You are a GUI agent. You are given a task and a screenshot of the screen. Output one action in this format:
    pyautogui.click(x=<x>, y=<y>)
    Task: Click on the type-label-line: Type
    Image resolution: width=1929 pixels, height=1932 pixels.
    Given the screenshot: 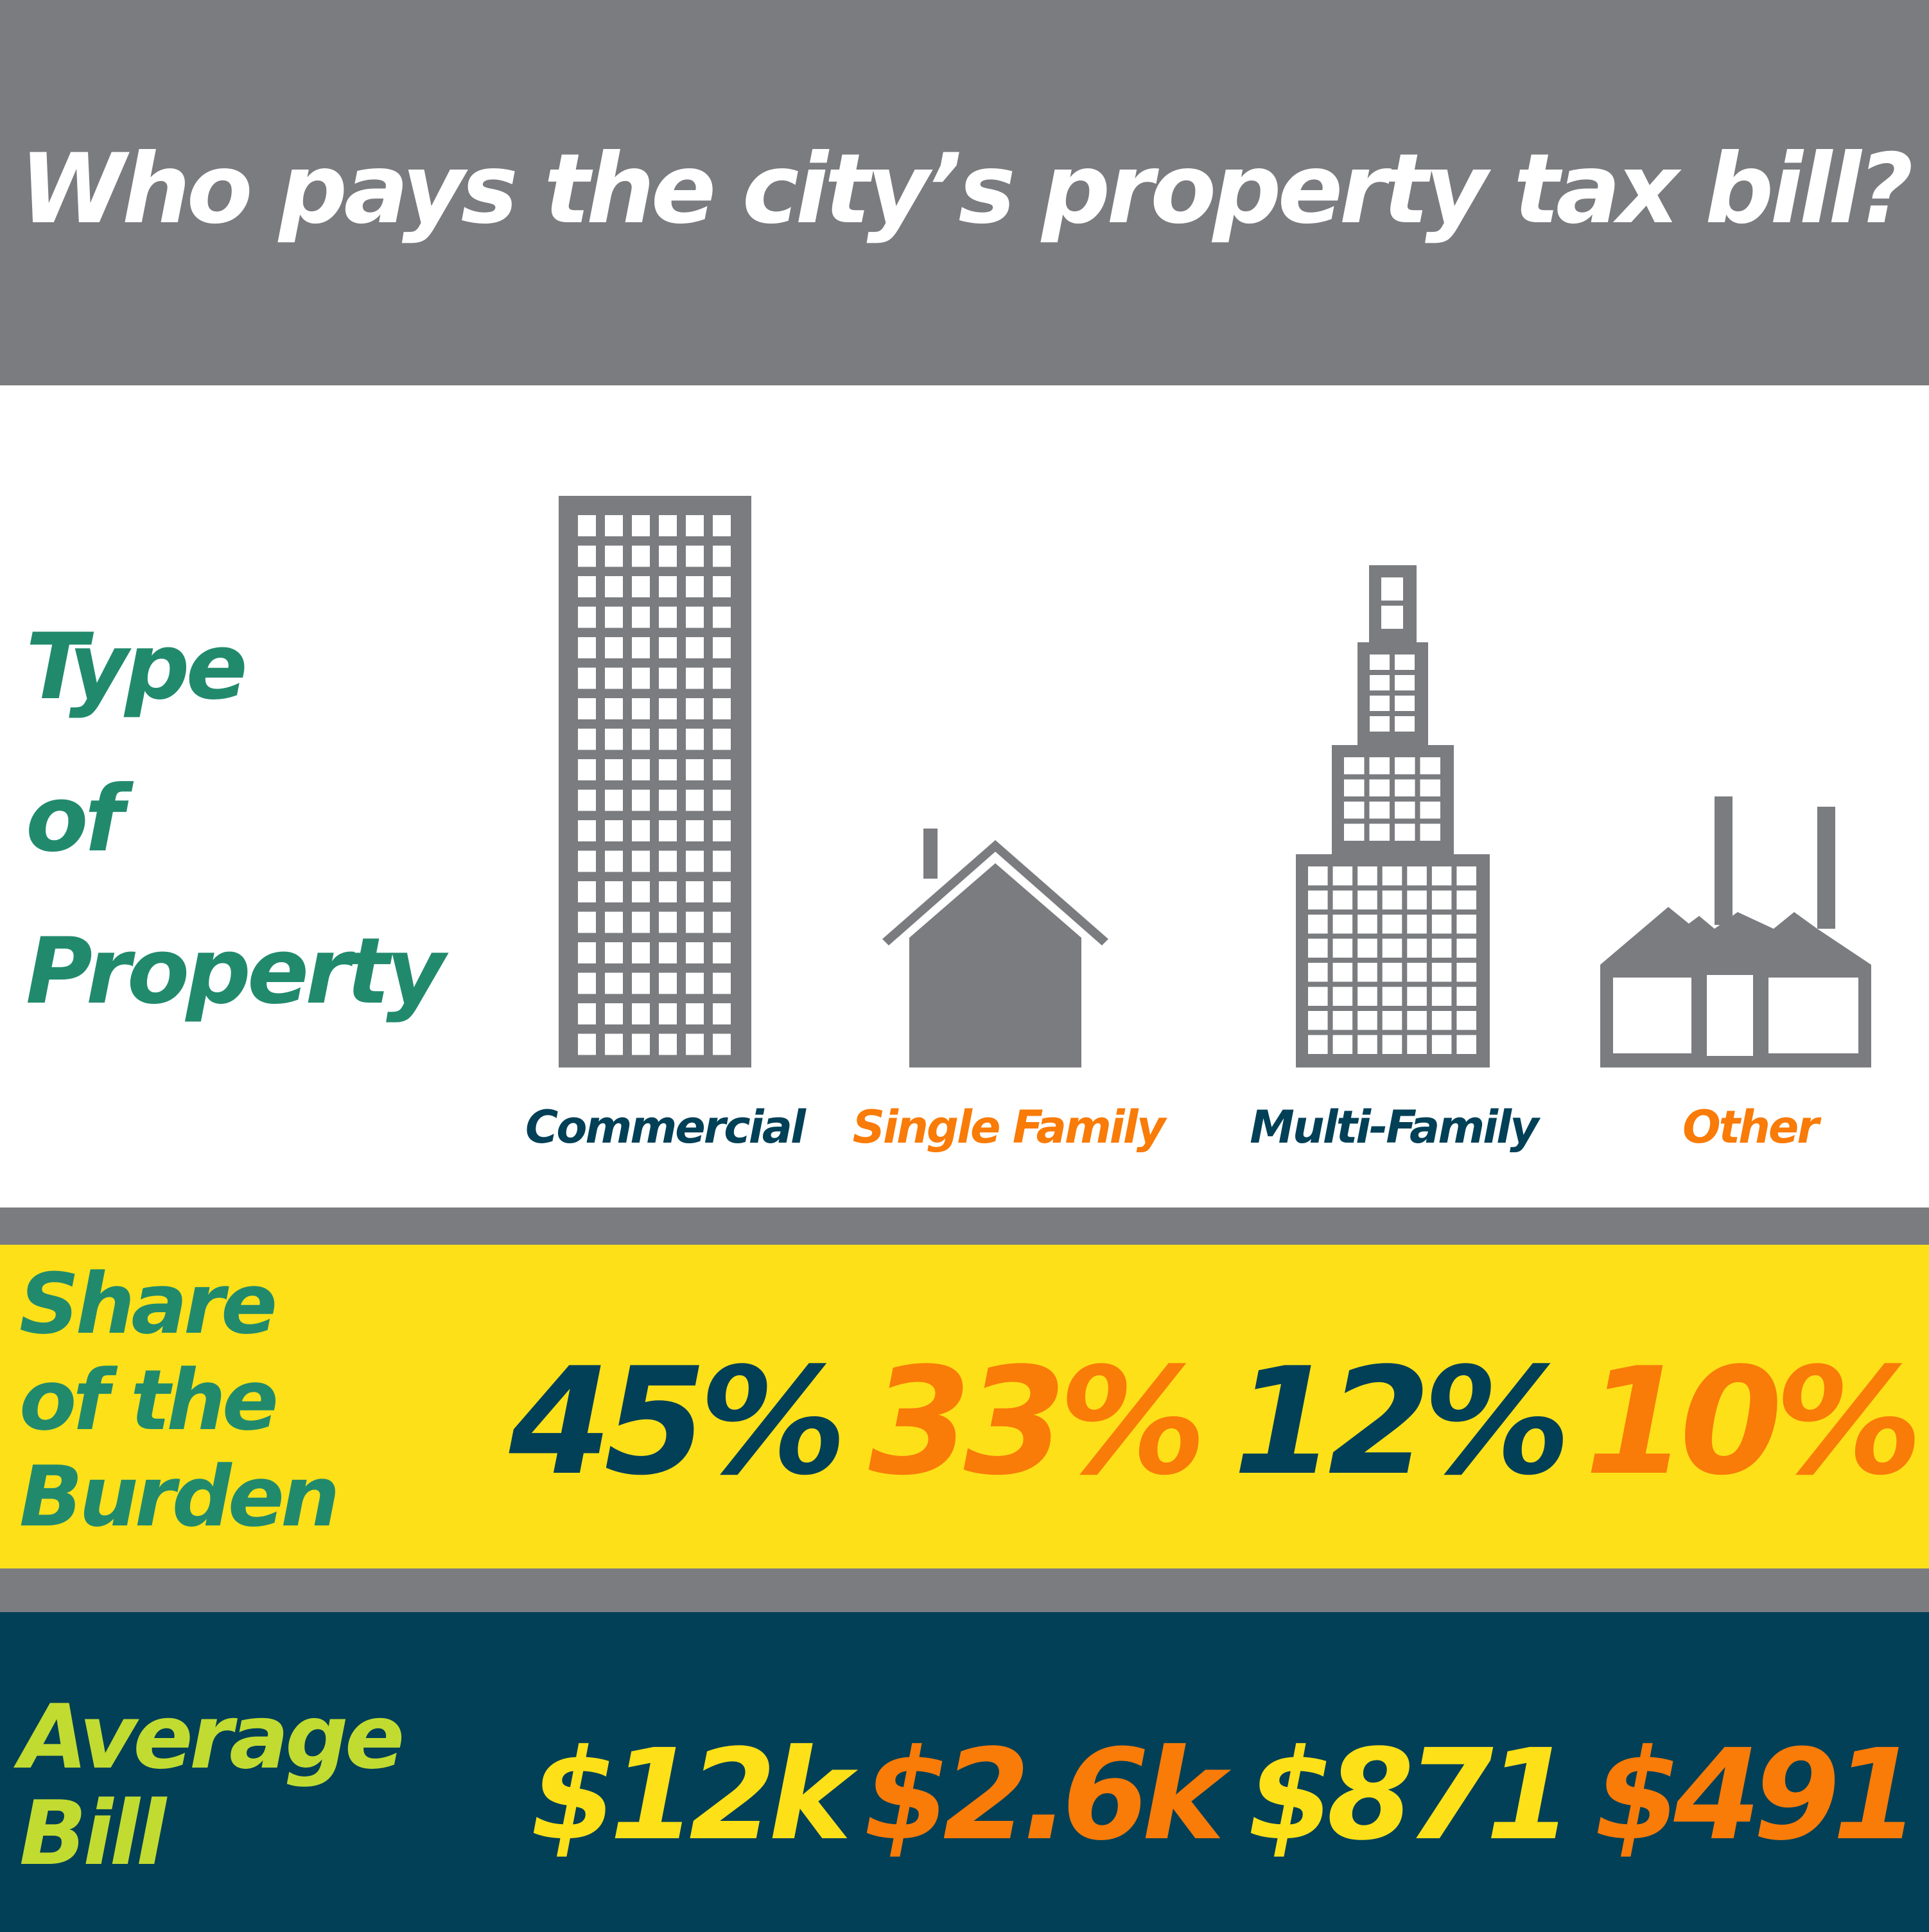 What is the action you would take?
    pyautogui.click(x=137, y=667)
    